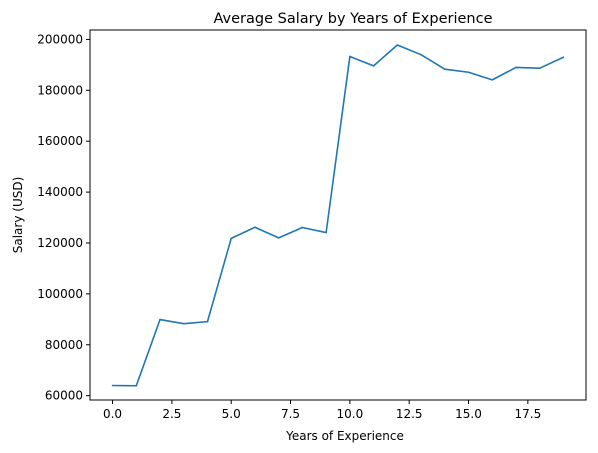 The image size is (598, 453). What do you see at coordinates (64, 396) in the screenshot?
I see `y-tick-label: 60000` at bounding box center [64, 396].